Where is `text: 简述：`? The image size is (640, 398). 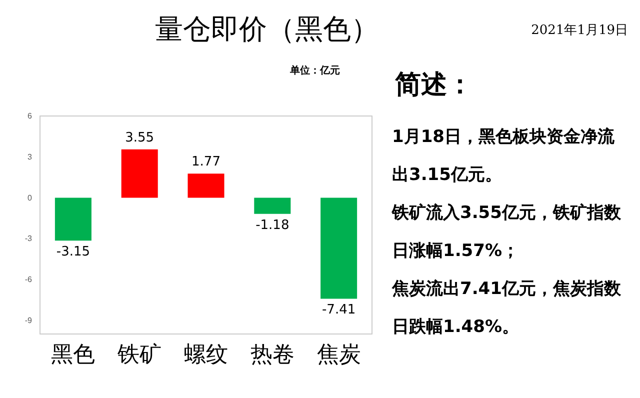 text: 简述： is located at coordinates (433, 85).